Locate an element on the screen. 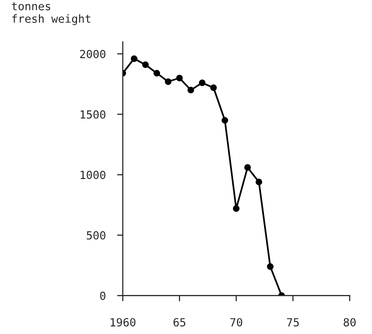  y-axis-title: tonnes fresh weight is located at coordinates (51, 14).